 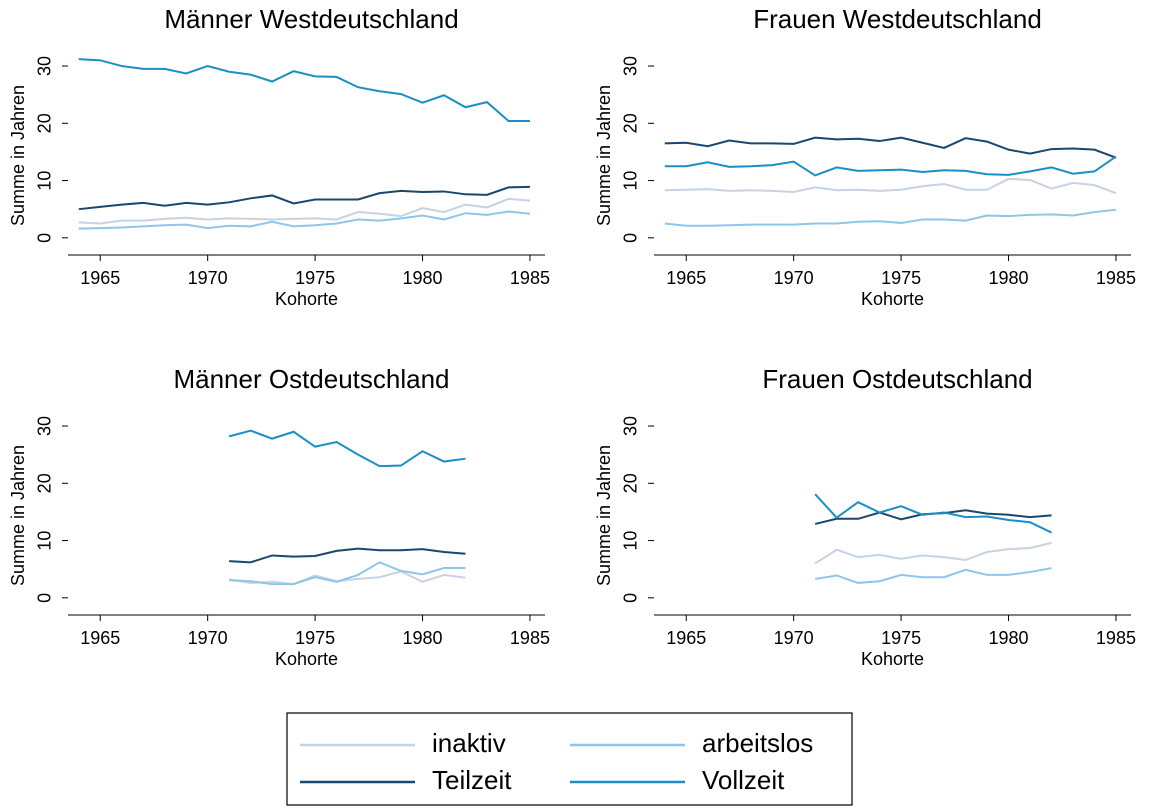 What do you see at coordinates (897, 19) in the screenshot?
I see `chart-title: Frauen Westdeutschland` at bounding box center [897, 19].